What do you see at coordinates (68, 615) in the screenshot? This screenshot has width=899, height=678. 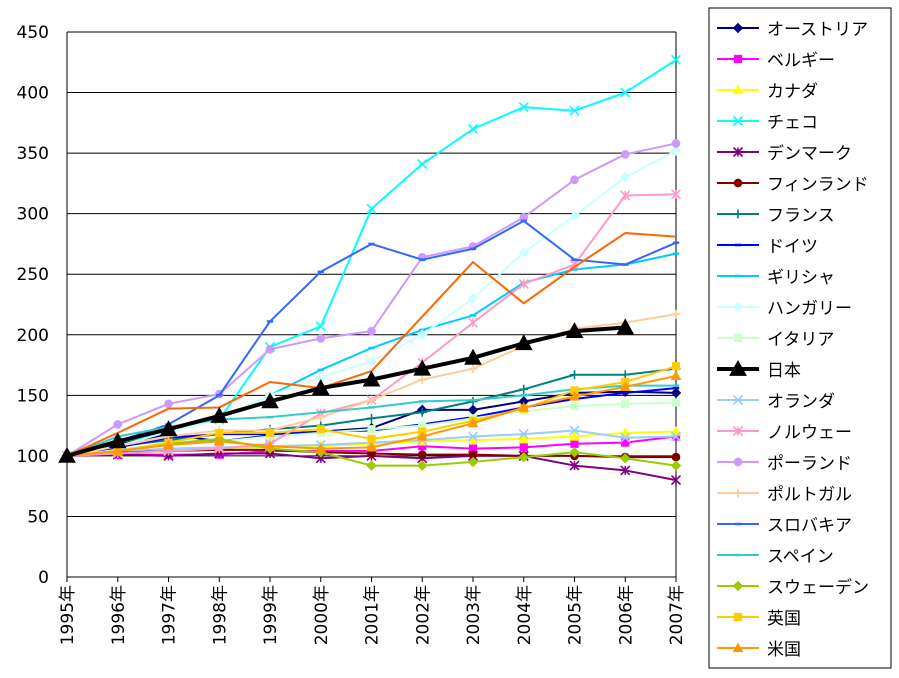 I see `x-tick-label: 1995年` at bounding box center [68, 615].